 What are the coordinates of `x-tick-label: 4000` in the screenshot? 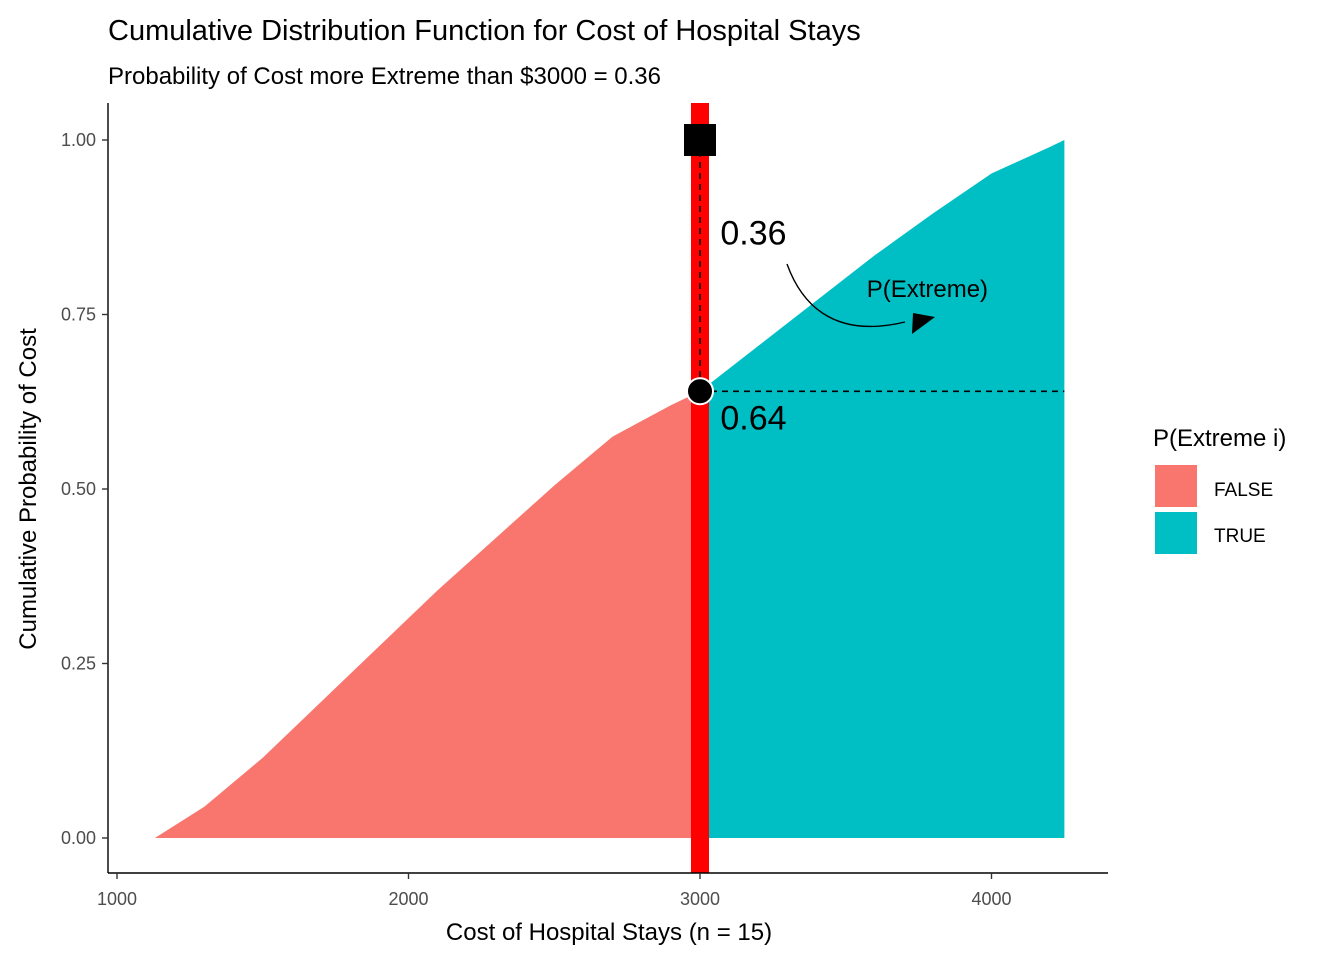 It's located at (991, 899).